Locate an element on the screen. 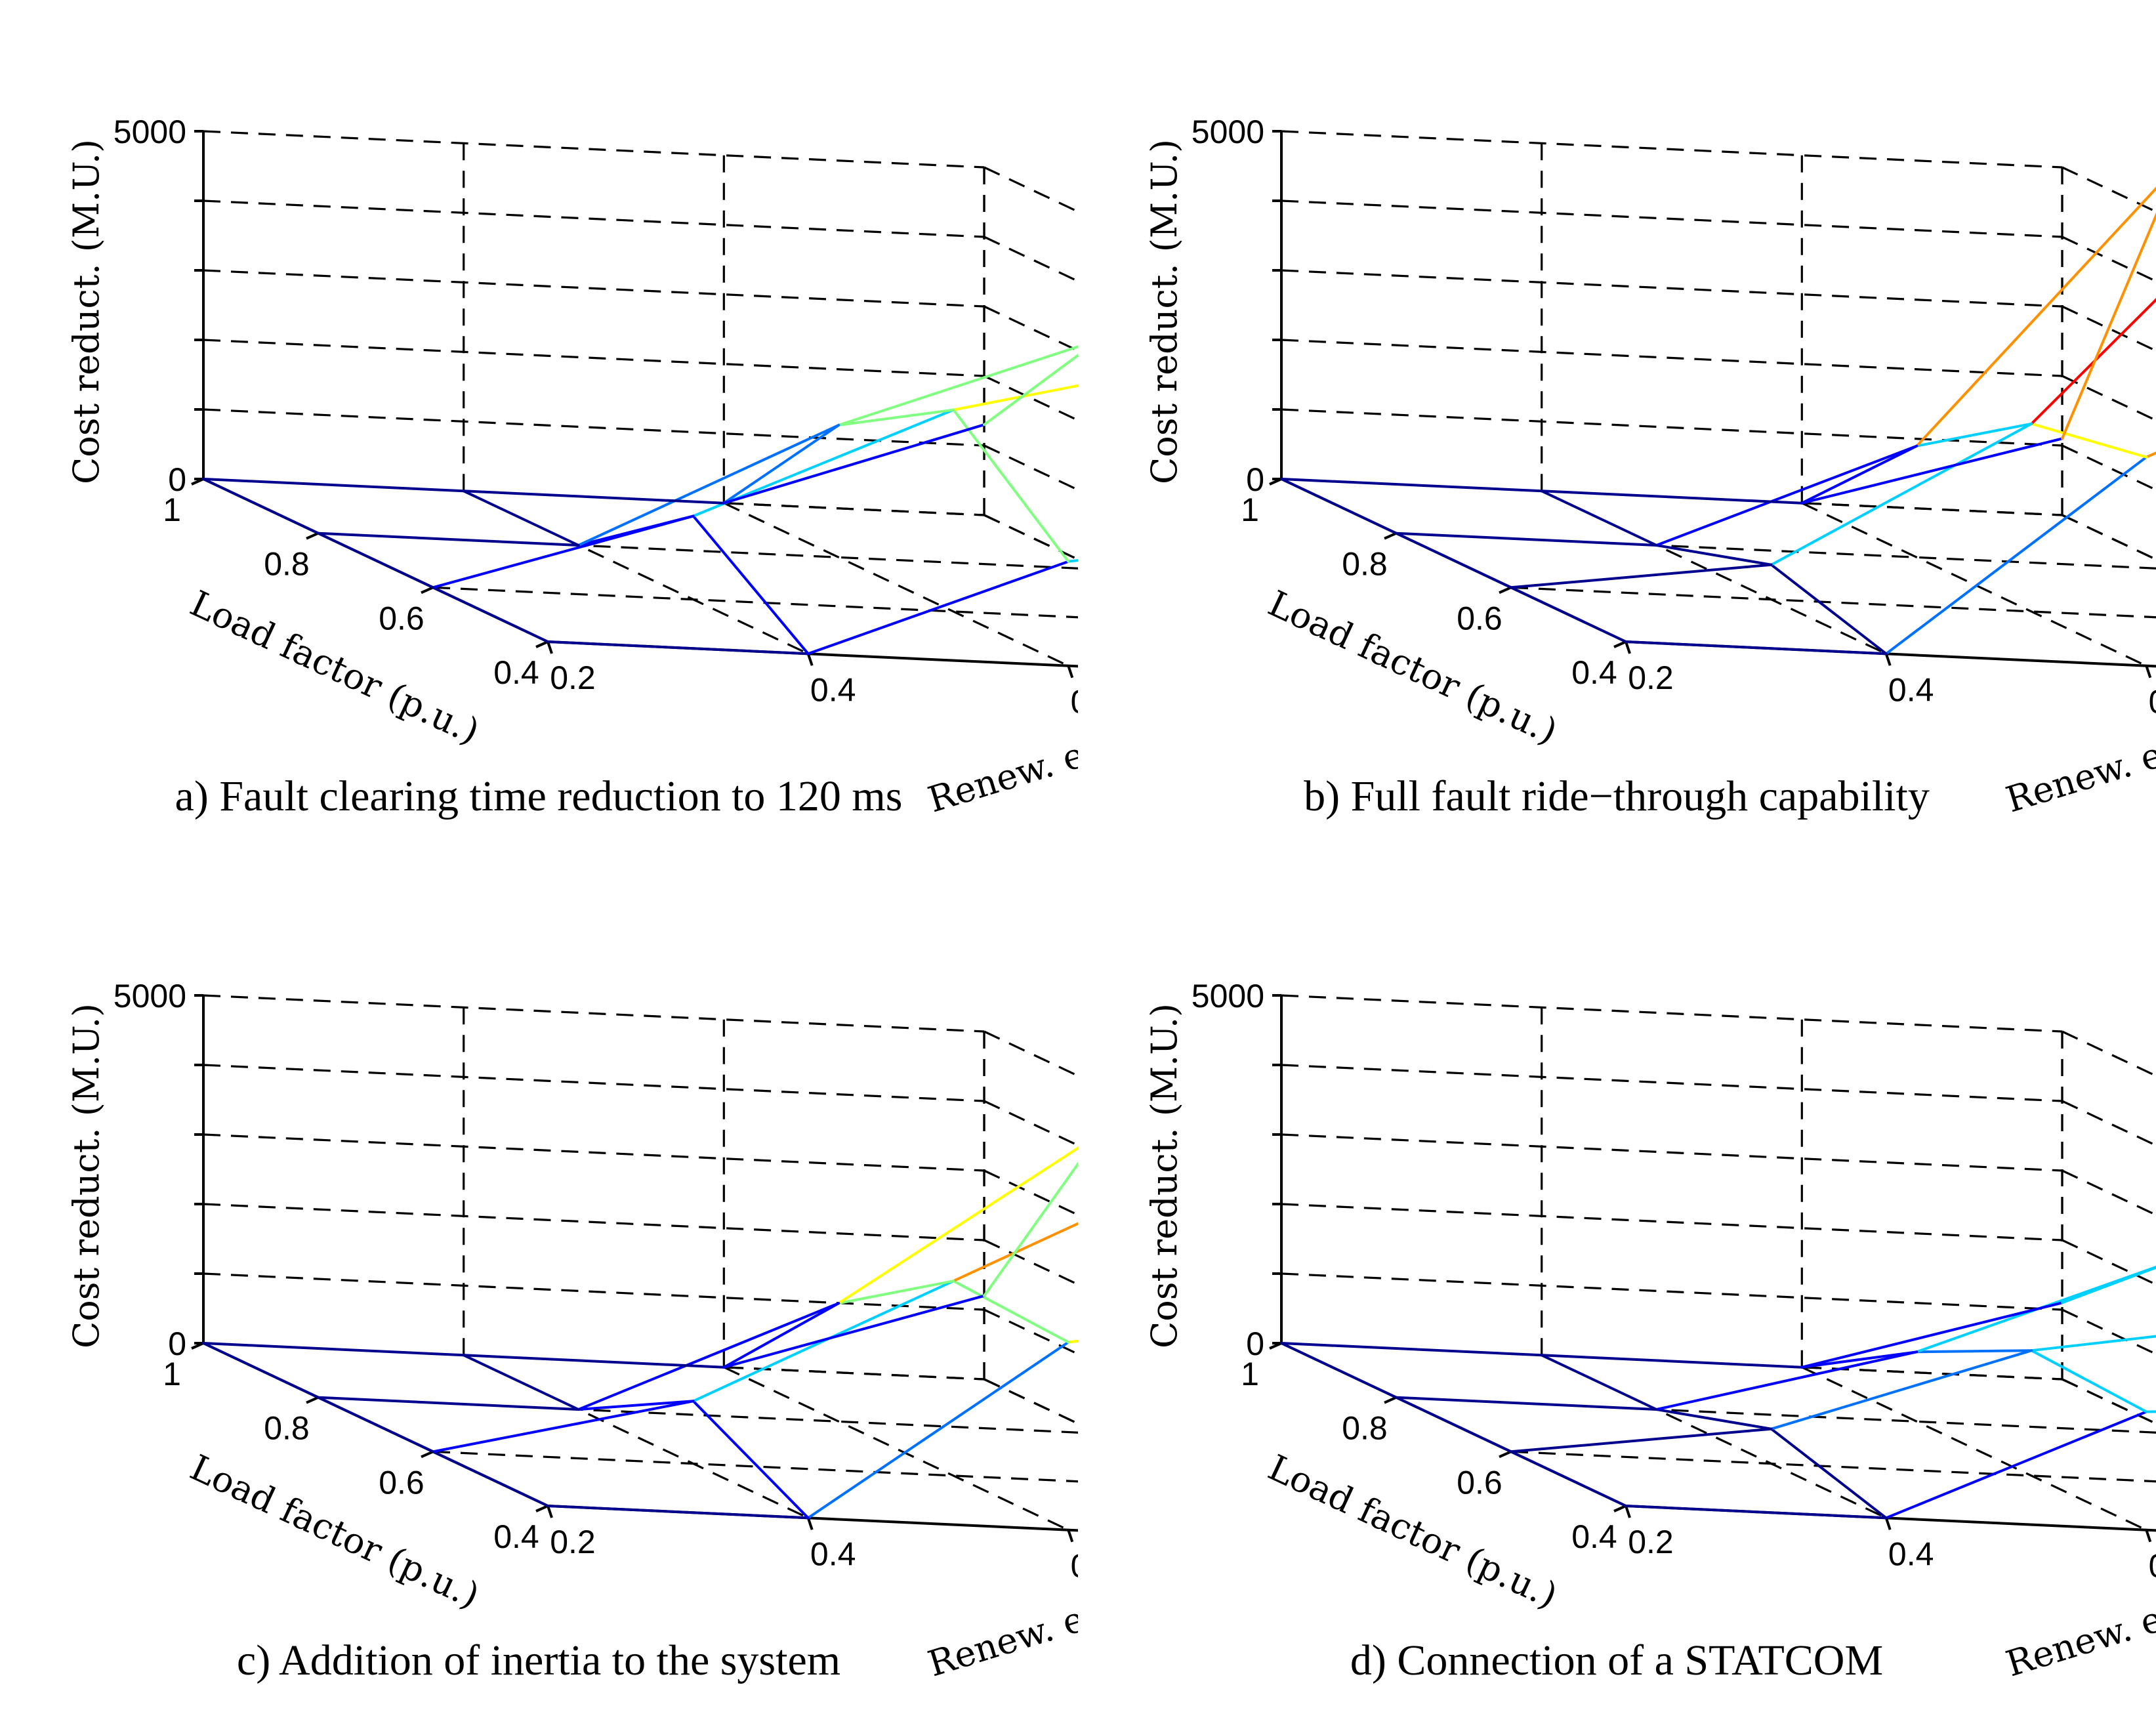 Image resolution: width=2156 pixels, height=1729 pixels. panel-caption: d) Connection of a STATCOM is located at coordinates (1616, 1660).